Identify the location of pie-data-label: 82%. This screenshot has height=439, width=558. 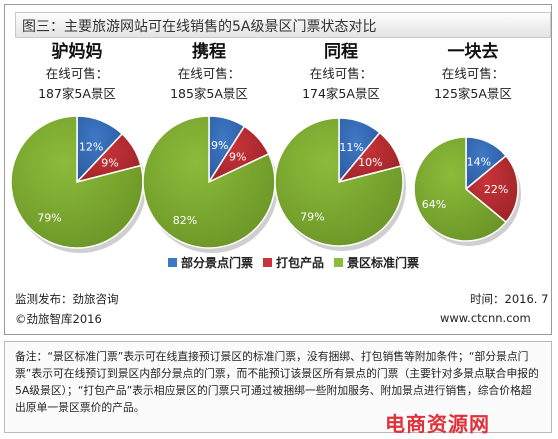
(185, 220).